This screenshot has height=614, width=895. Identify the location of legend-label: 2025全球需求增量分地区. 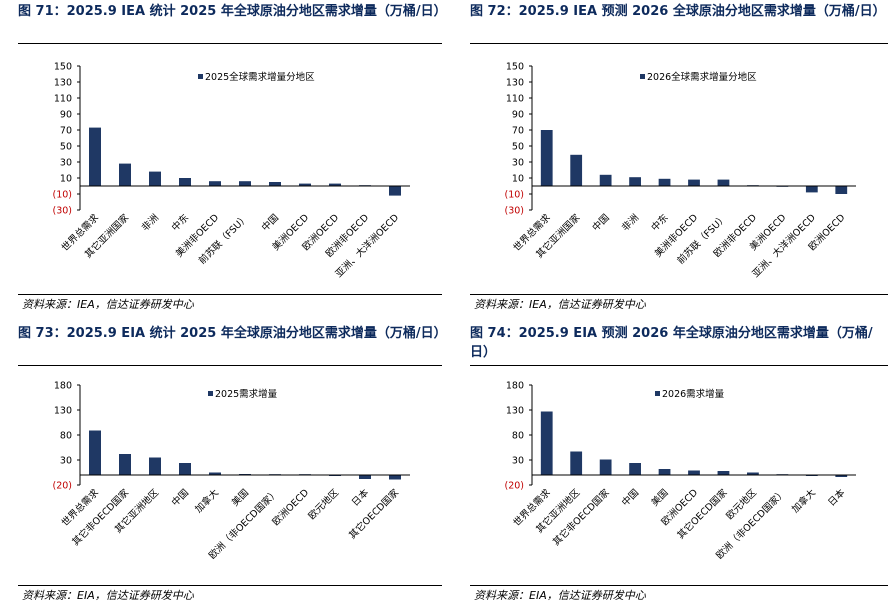
(260, 77).